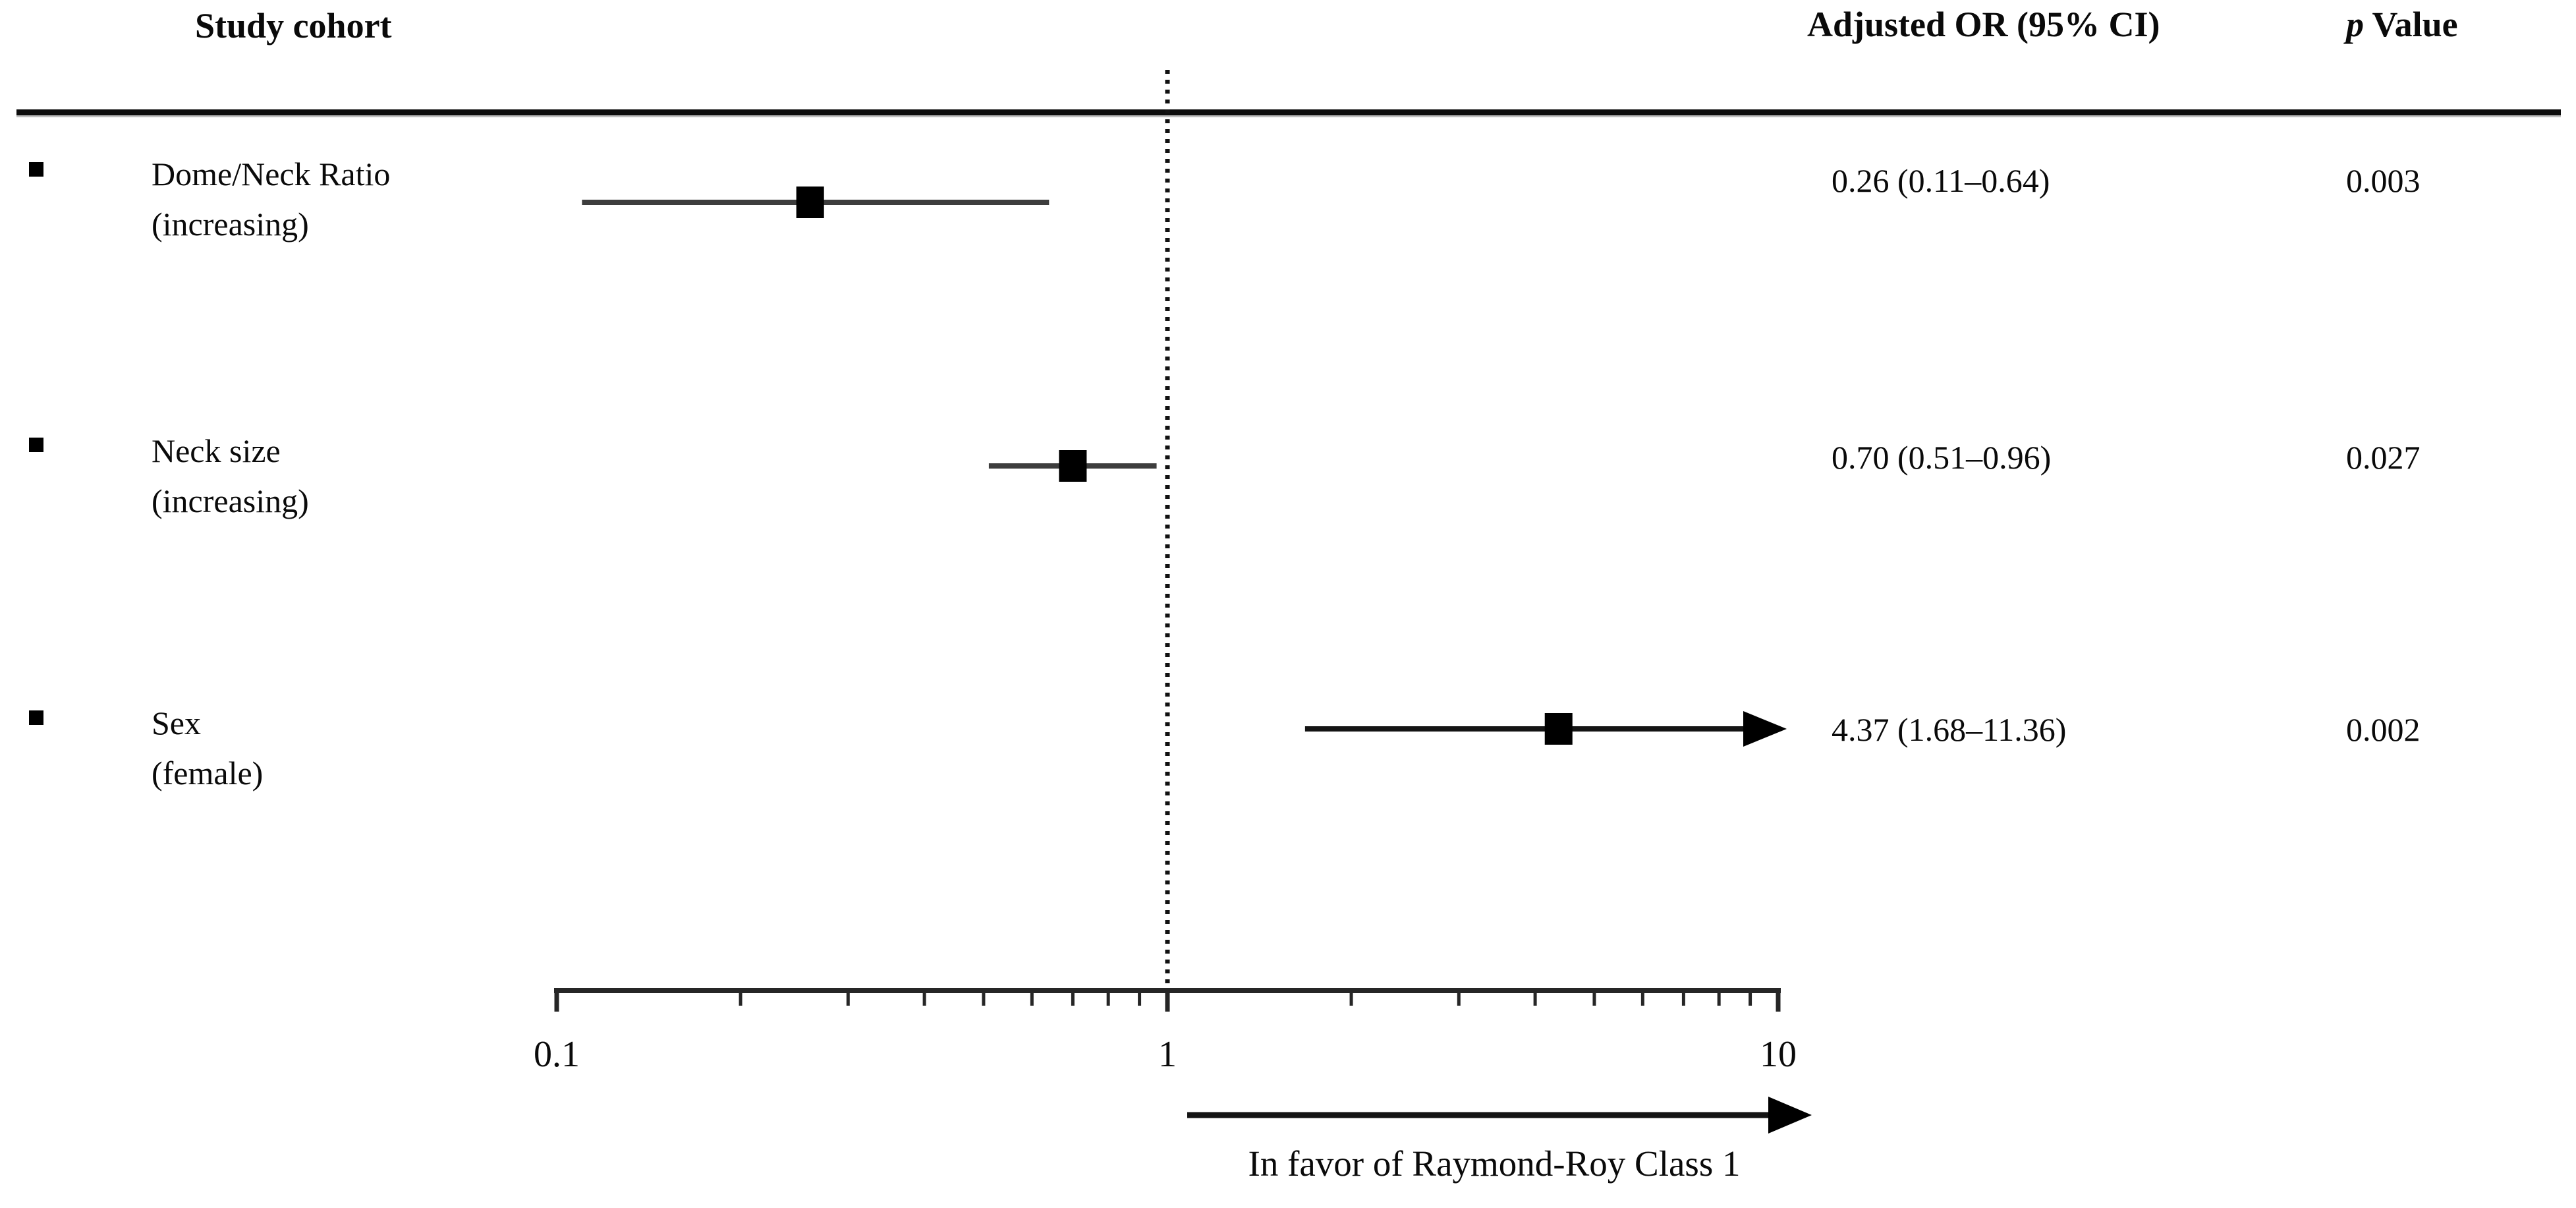 The image size is (2576, 1208). I want to click on favors-direction-label: In favor of Raymond-Roy Class 1, so click(1494, 1163).